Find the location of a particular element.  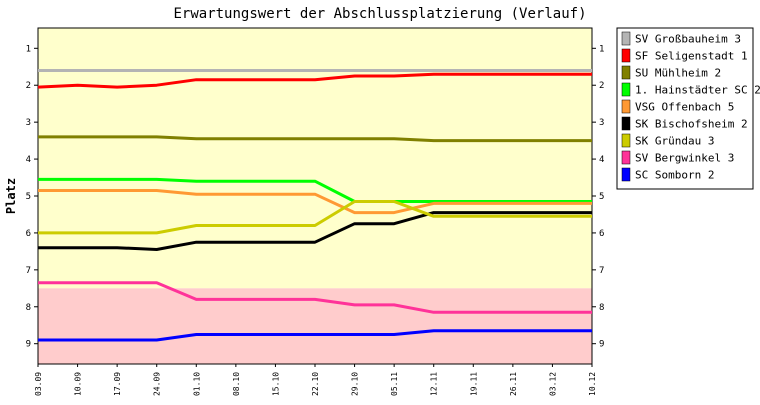

x-tick-label: 24.09 is located at coordinates (157, 384).